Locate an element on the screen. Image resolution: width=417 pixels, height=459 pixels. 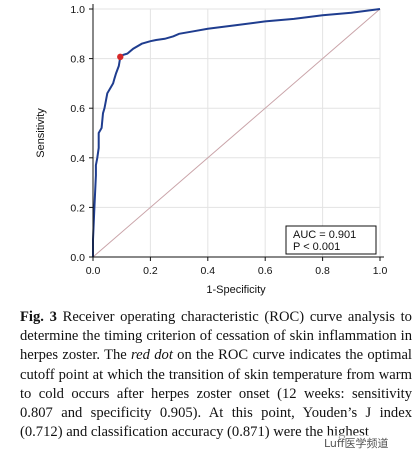
y-axis-label: Sensitivity is located at coordinates (41, 133).